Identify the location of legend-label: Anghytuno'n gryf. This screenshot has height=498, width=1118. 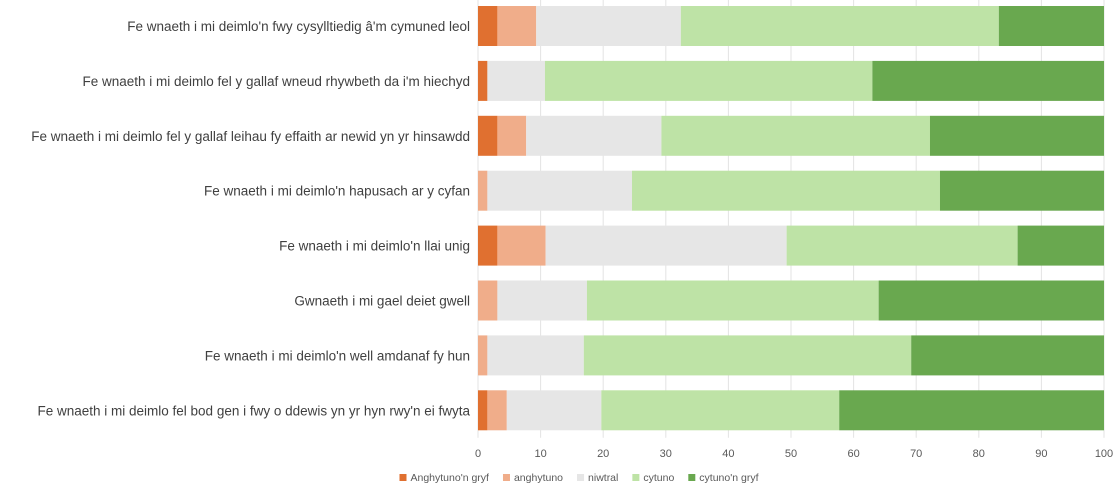
(449, 478).